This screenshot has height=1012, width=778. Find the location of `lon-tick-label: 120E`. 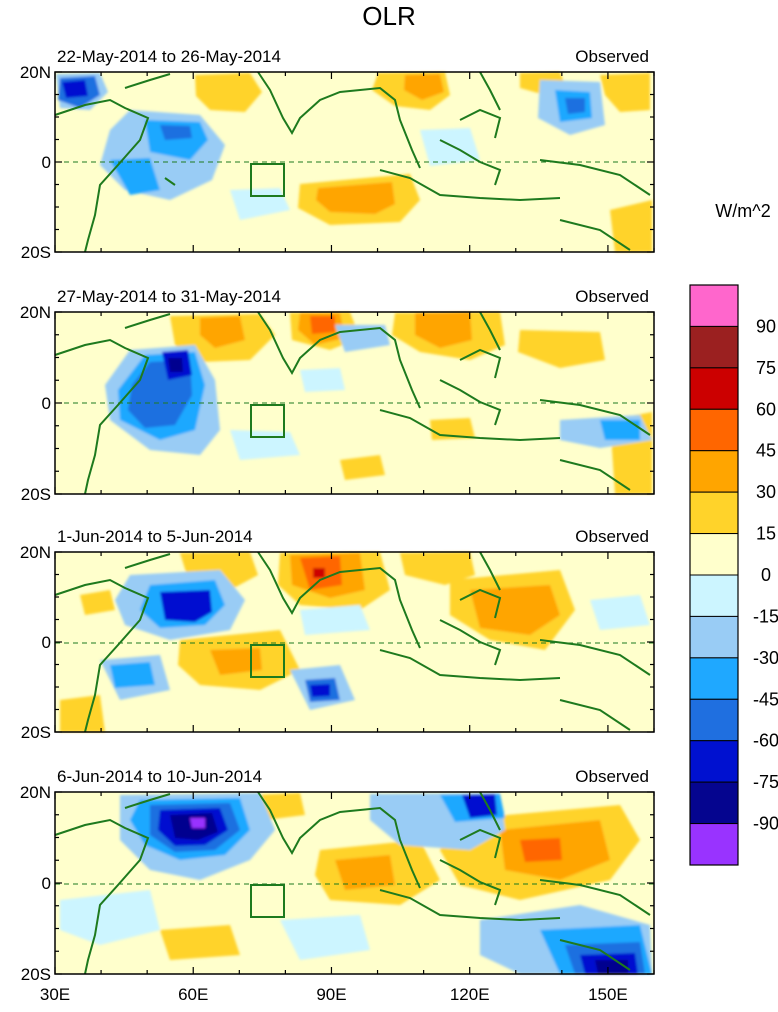

lon-tick-label: 120E is located at coordinates (470, 994).